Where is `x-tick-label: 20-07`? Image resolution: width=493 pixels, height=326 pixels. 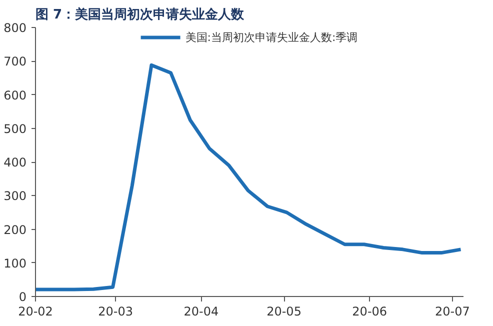 x-tick-label: 20-07 is located at coordinates (452, 311).